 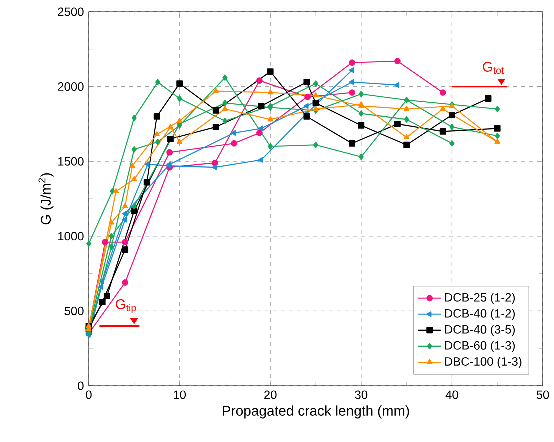 What do you see at coordinates (270, 395) in the screenshot?
I see `x-tick-label: 20` at bounding box center [270, 395].